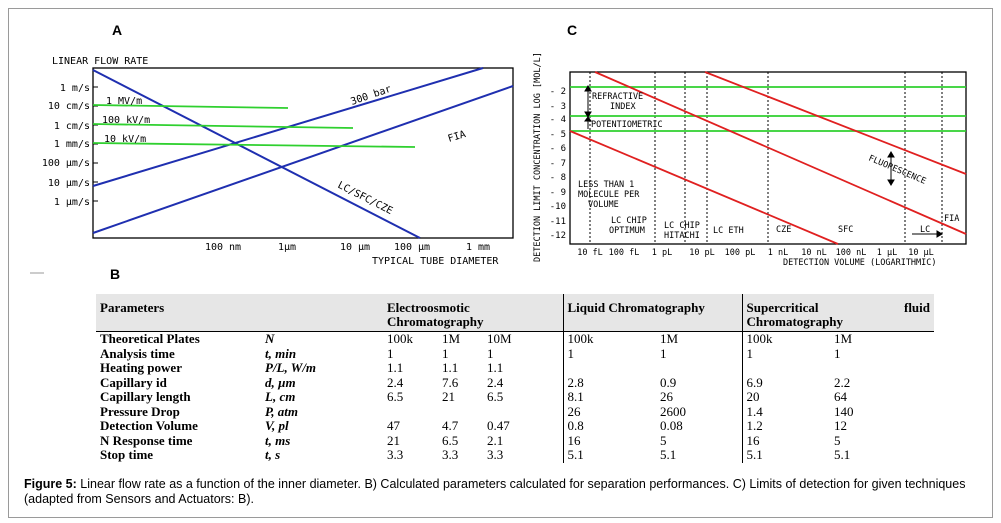 Image resolution: width=1001 pixels, height=523 pixels. I want to click on chart-c-xtick: 1 µL, so click(887, 253).